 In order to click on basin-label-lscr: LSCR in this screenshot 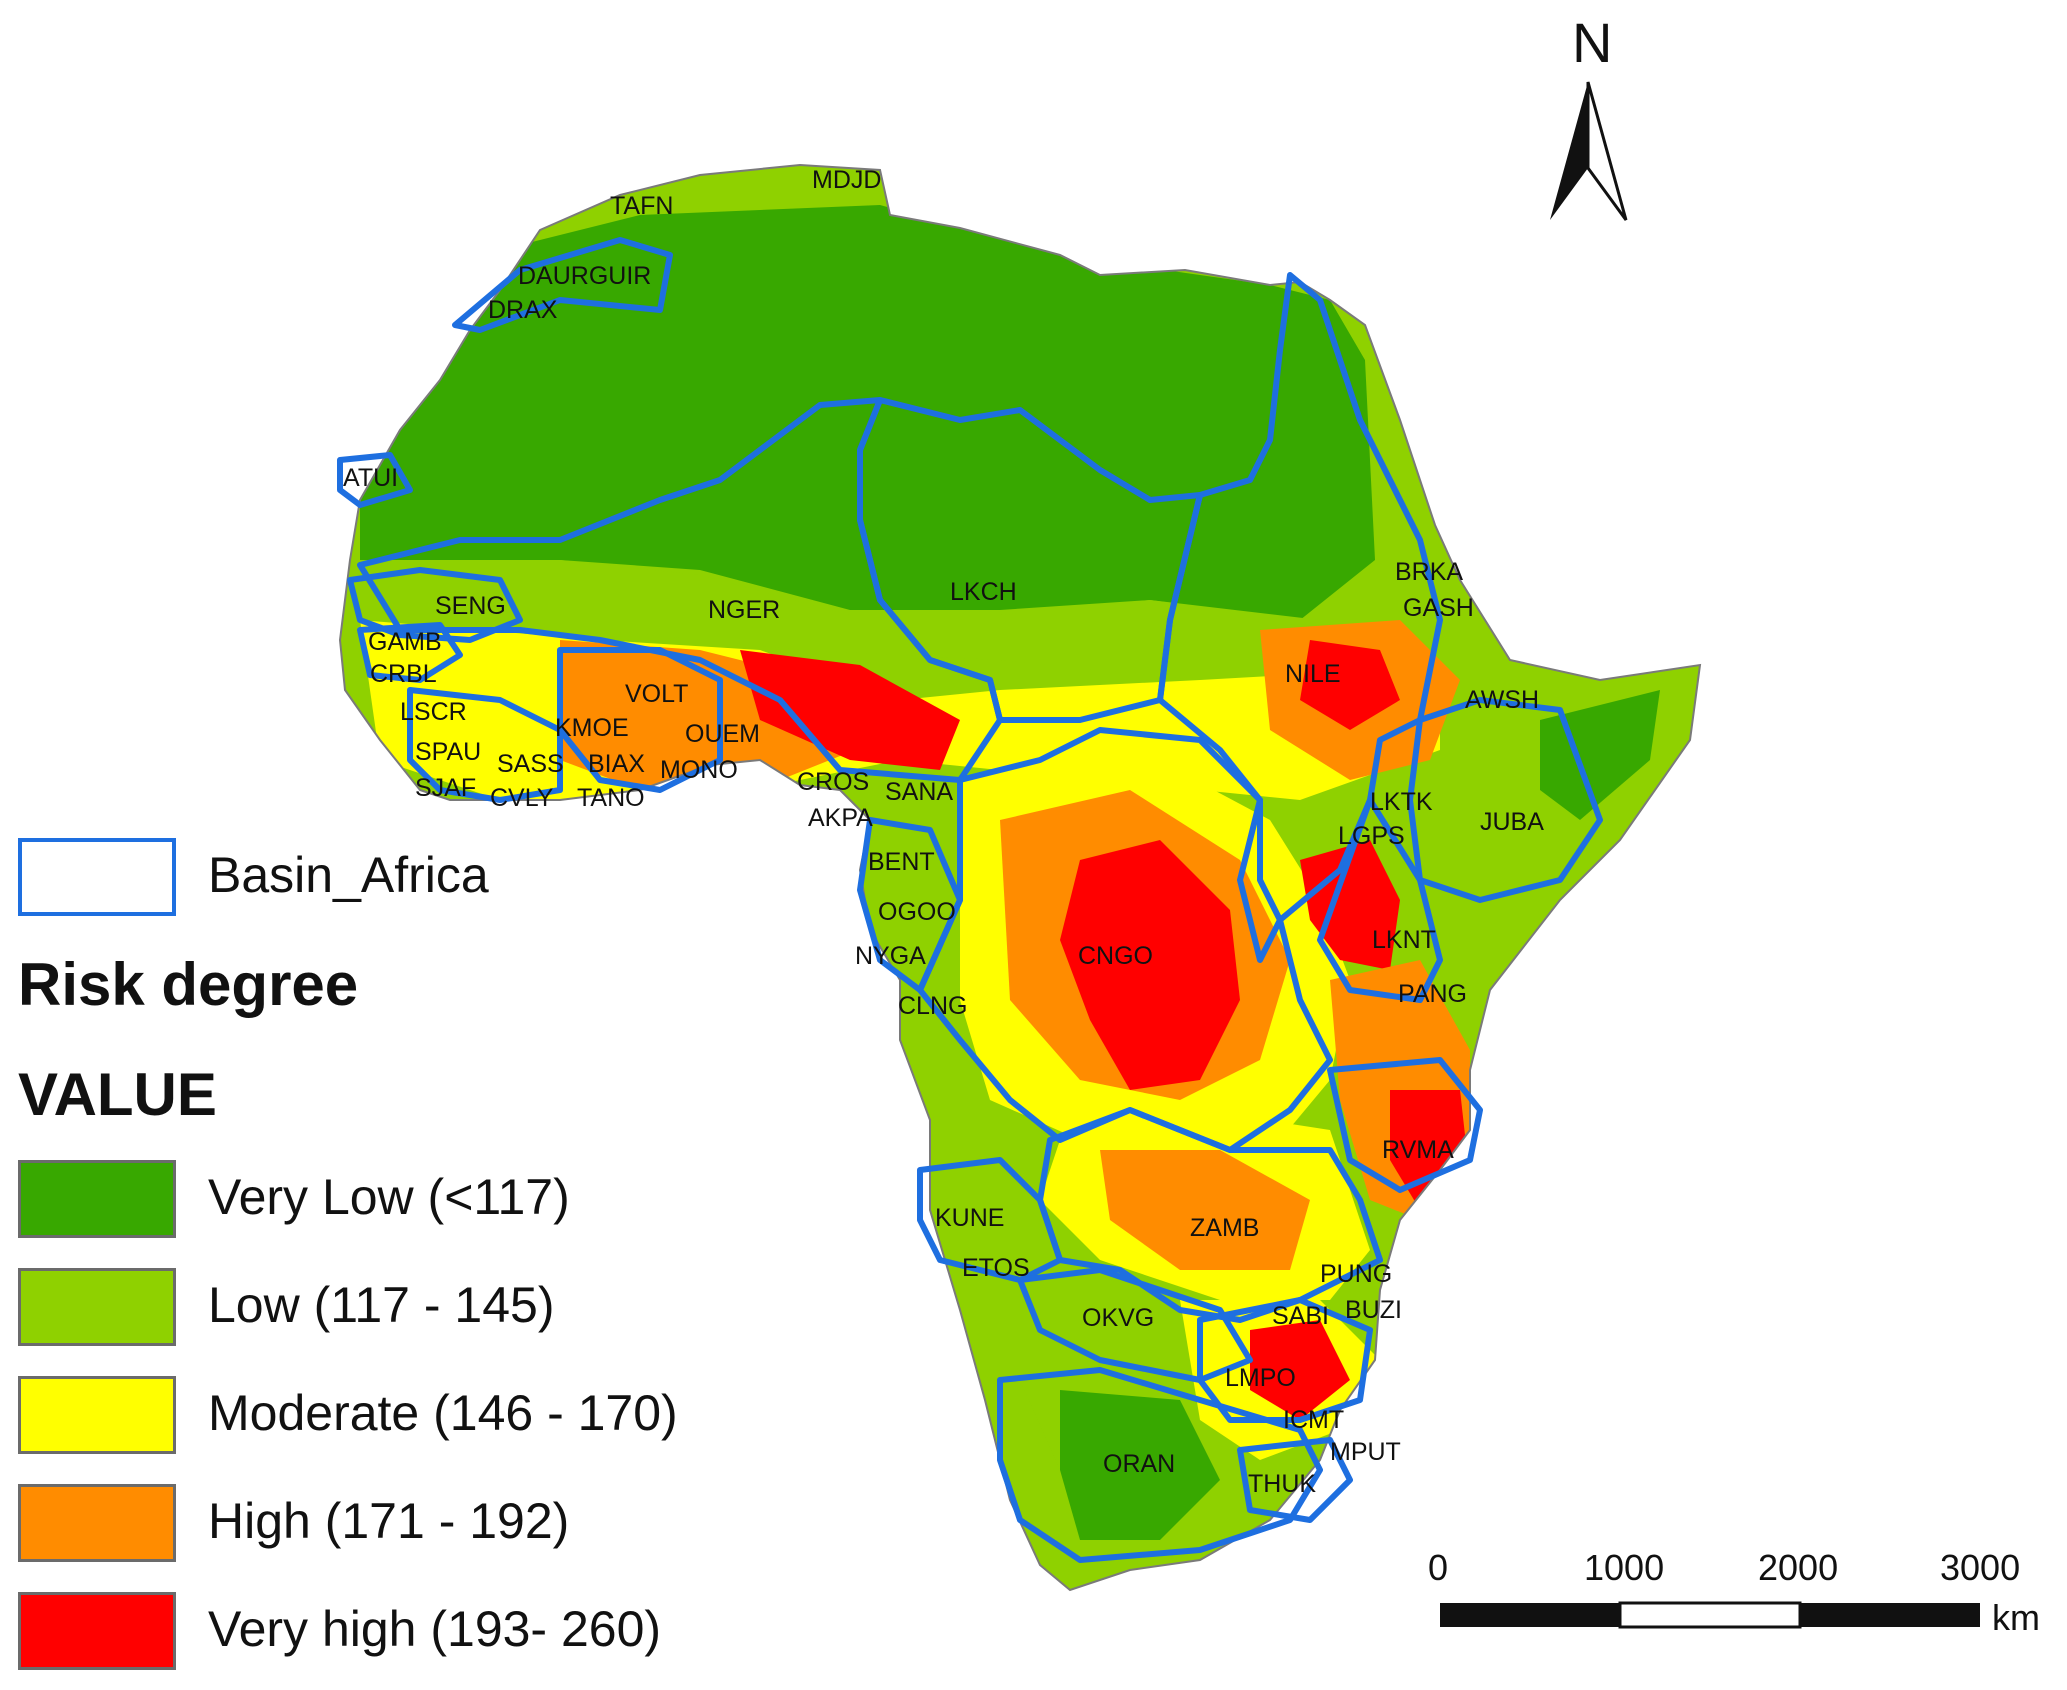, I will do `click(433, 712)`.